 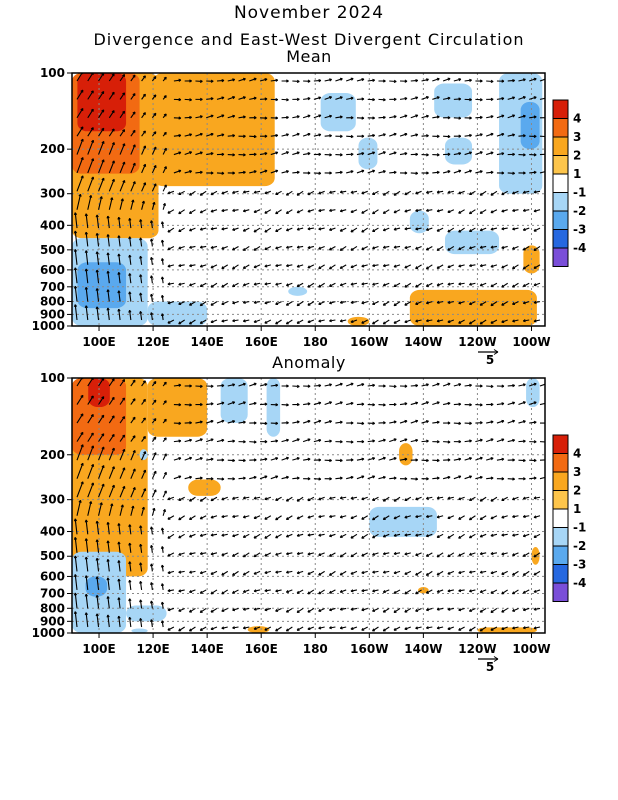 I want to click on y-tick-label: 800, so click(x=52, y=608).